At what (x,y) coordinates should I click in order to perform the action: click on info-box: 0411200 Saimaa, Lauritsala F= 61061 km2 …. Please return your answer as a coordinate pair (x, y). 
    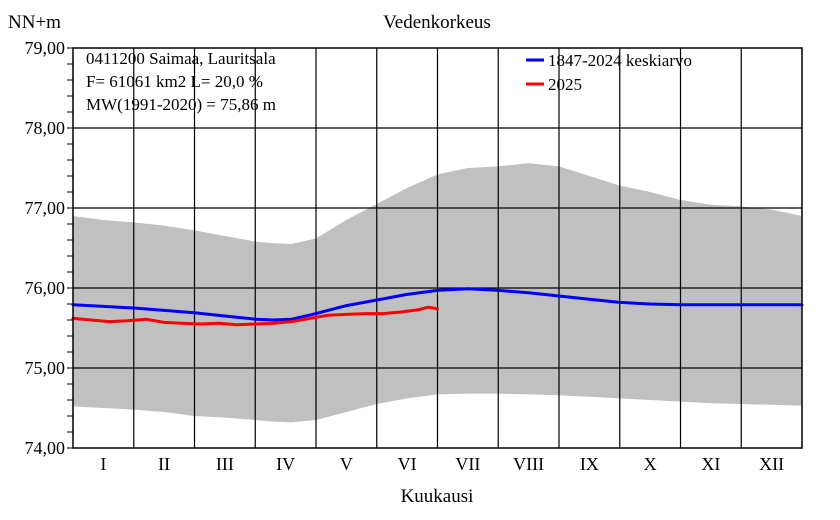
    Looking at the image, I should click on (181, 81).